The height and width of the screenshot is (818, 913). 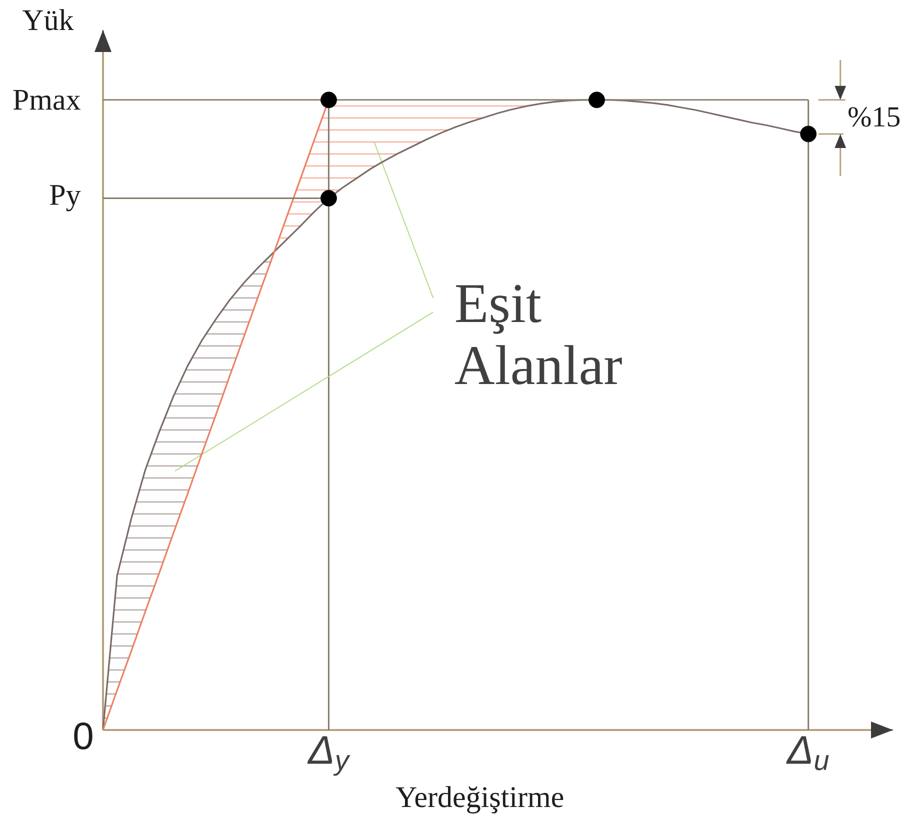 What do you see at coordinates (83, 736) in the screenshot?
I see `text: 0` at bounding box center [83, 736].